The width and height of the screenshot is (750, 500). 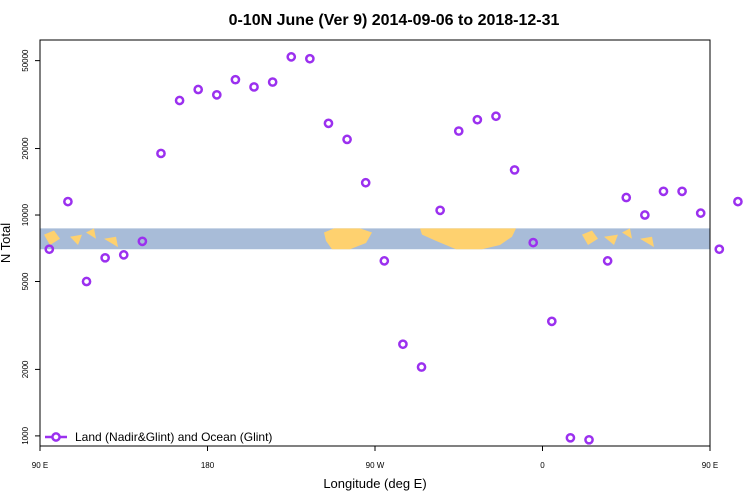 What do you see at coordinates (375, 465) in the screenshot?
I see `x-tick-label: 90 W` at bounding box center [375, 465].